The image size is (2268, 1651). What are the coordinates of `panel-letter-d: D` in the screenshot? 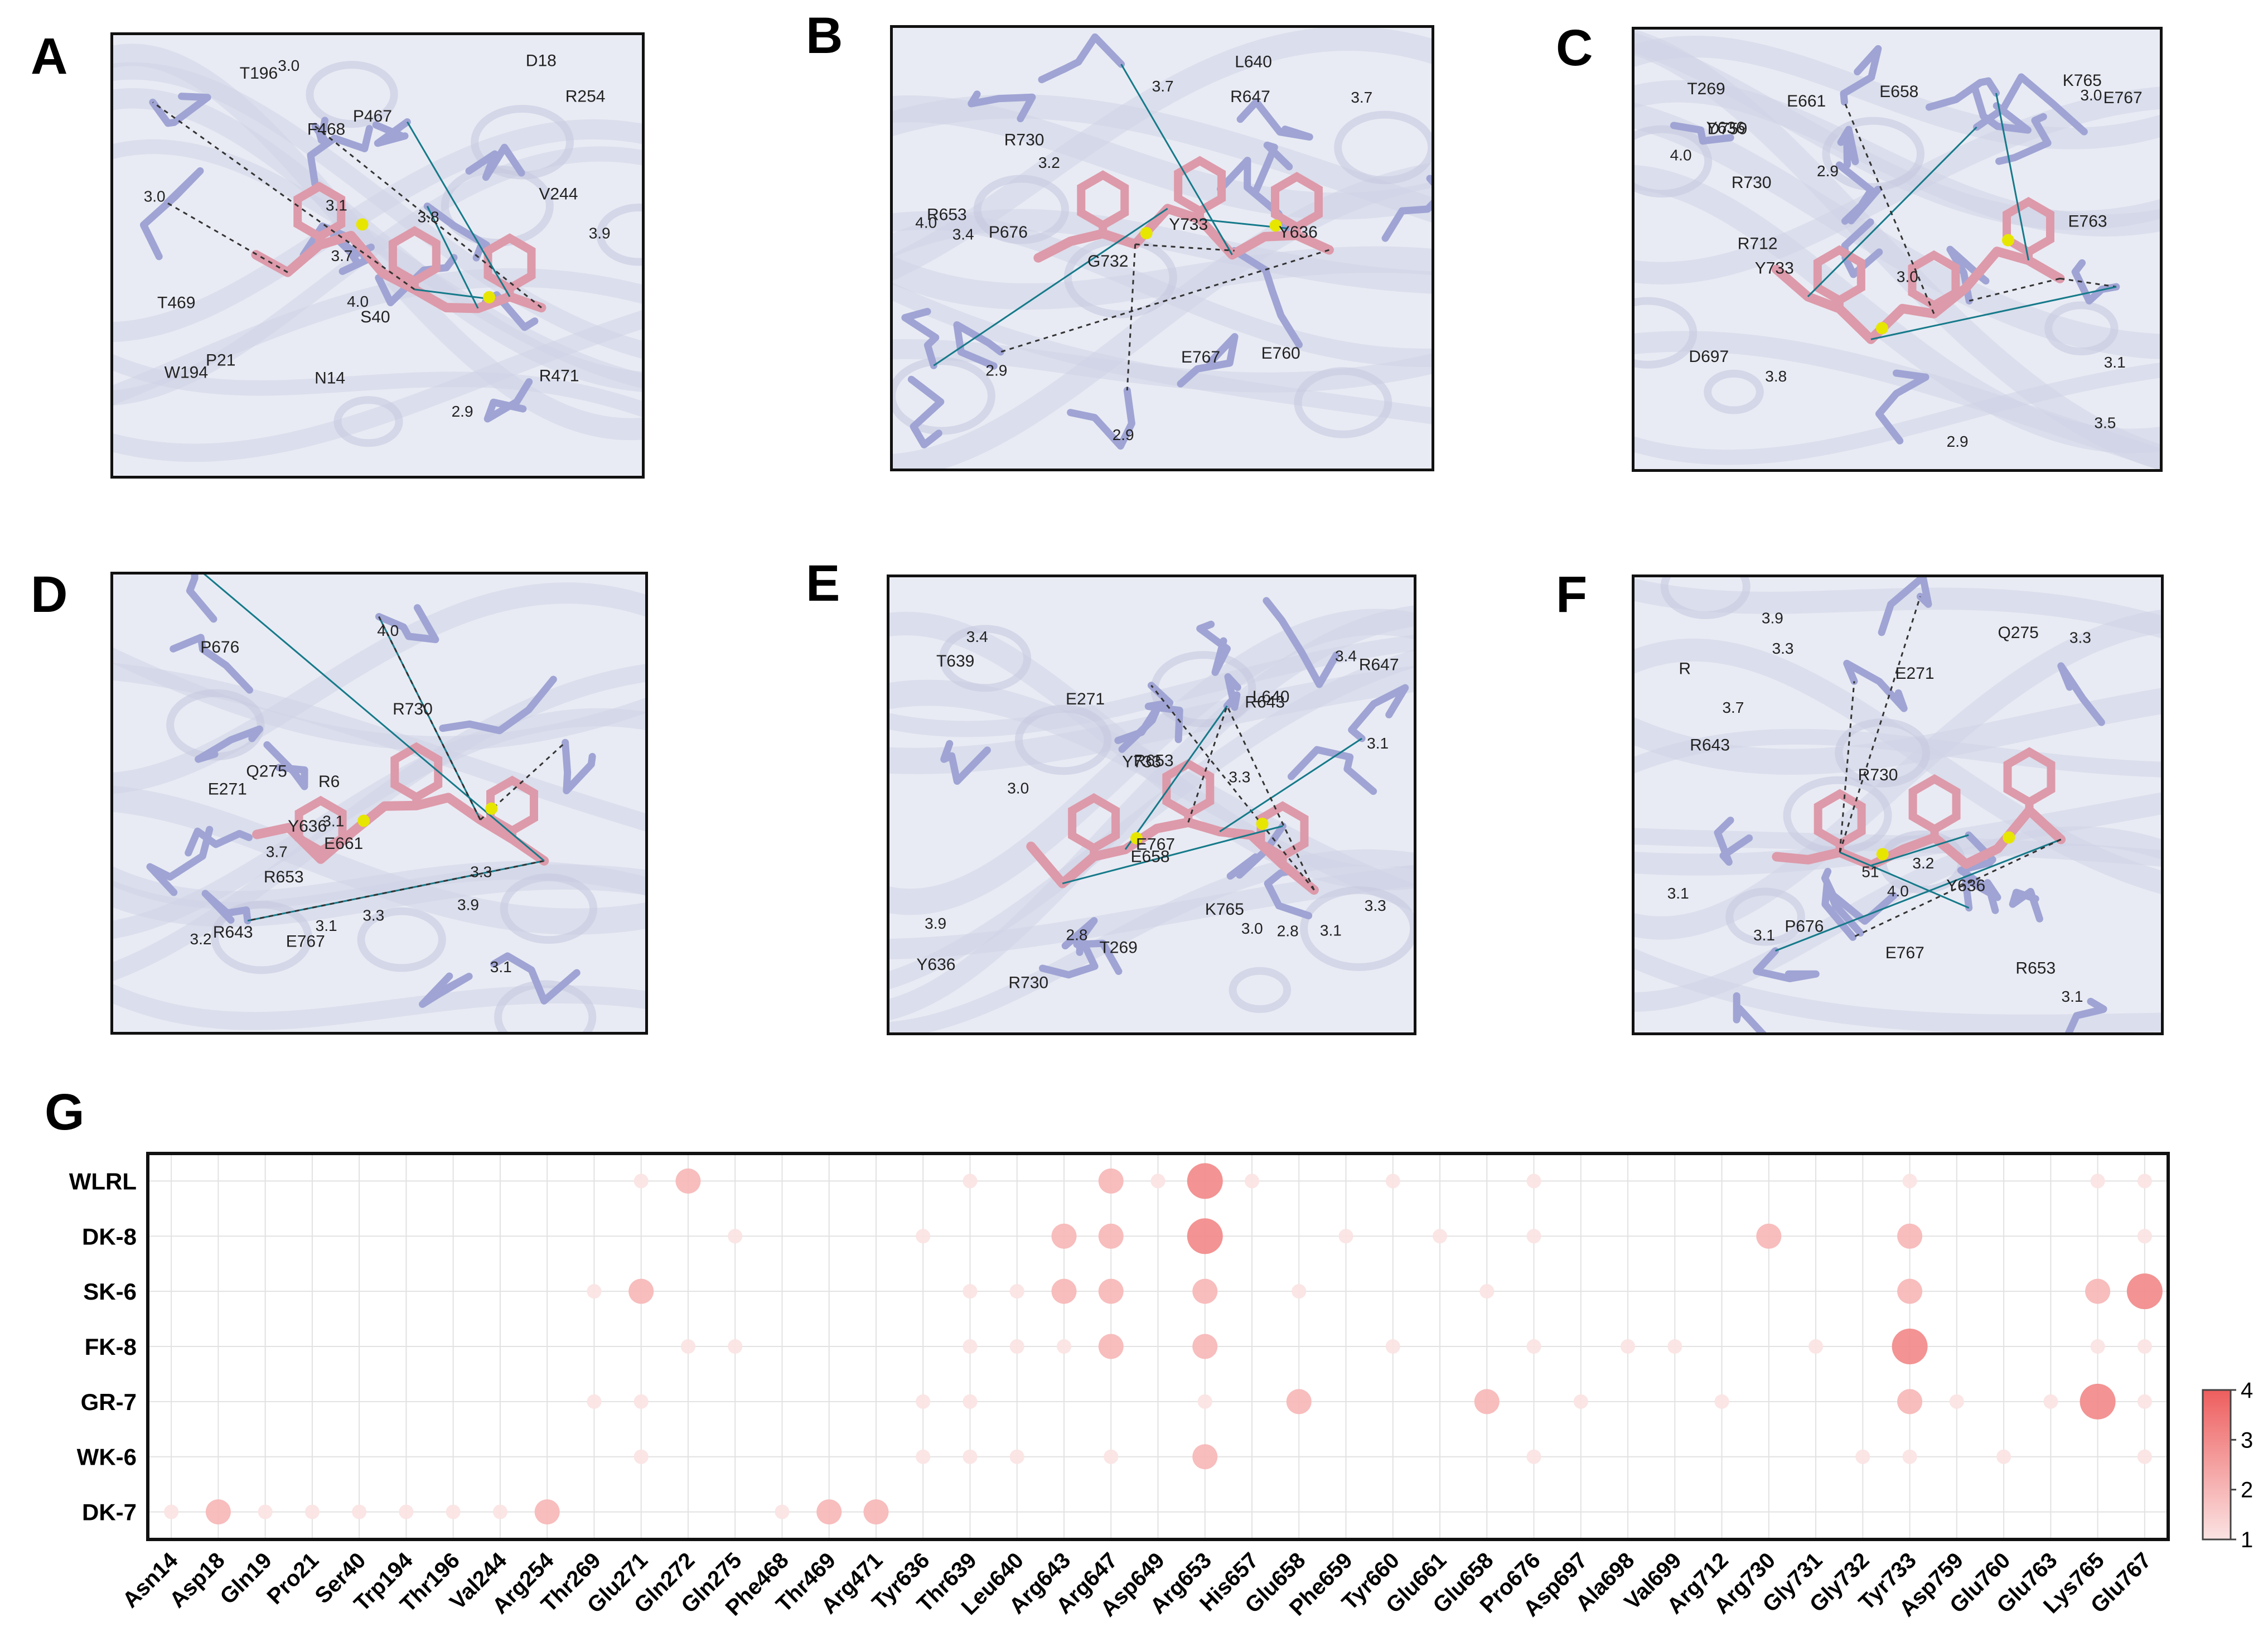 It's located at (49, 594).